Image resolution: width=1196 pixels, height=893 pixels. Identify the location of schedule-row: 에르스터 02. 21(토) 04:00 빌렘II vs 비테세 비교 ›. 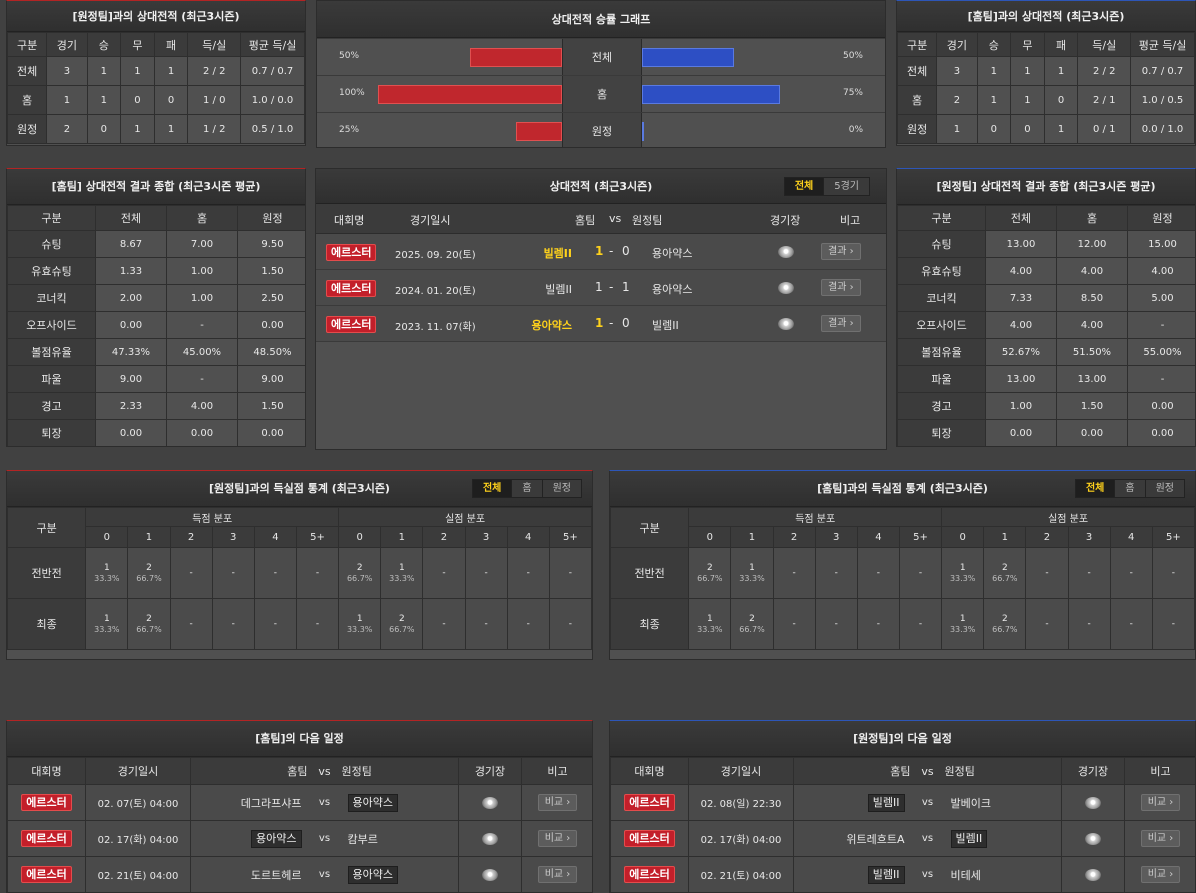
(902, 874).